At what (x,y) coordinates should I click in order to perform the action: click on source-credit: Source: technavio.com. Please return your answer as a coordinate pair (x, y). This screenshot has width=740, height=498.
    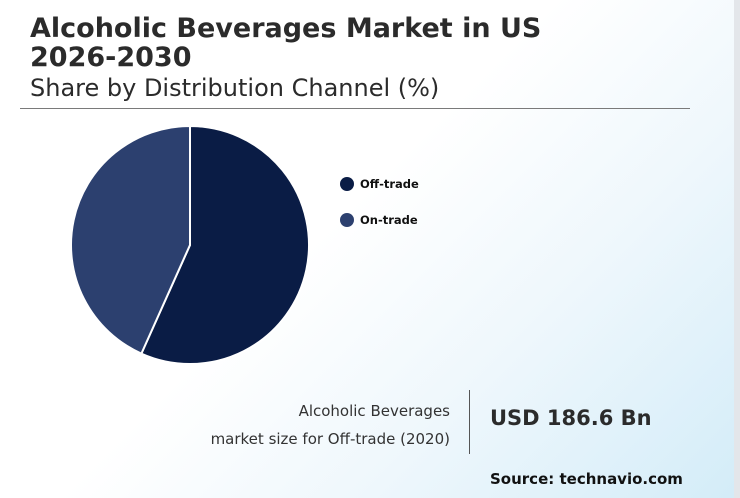
    Looking at the image, I should click on (586, 479).